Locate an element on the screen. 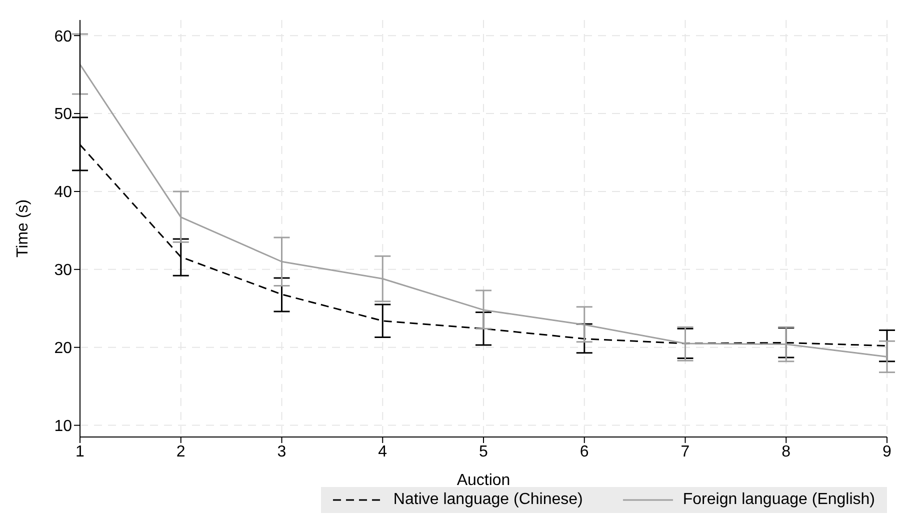 Image resolution: width=907 pixels, height=527 pixels. y-axis-title: Time (s) is located at coordinates (23, 228).